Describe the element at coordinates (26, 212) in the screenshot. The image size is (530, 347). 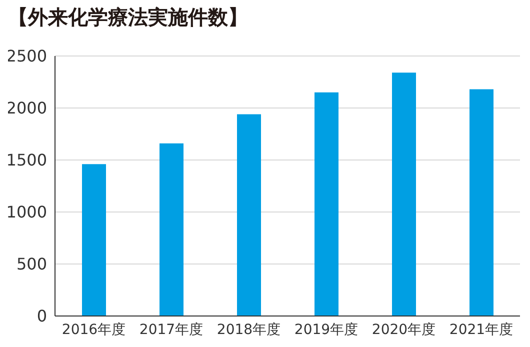
I see `y-tick-label: 1000` at that location.